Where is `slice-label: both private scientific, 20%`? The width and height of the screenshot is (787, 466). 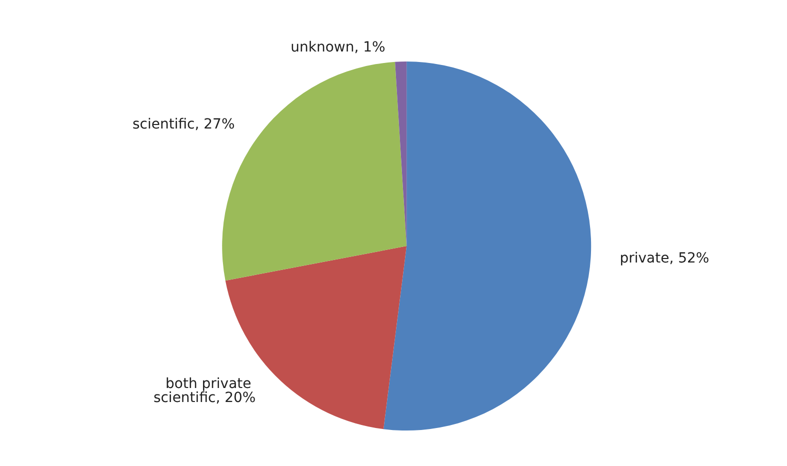
slice-label: both private scientific, 20% is located at coordinates (204, 391).